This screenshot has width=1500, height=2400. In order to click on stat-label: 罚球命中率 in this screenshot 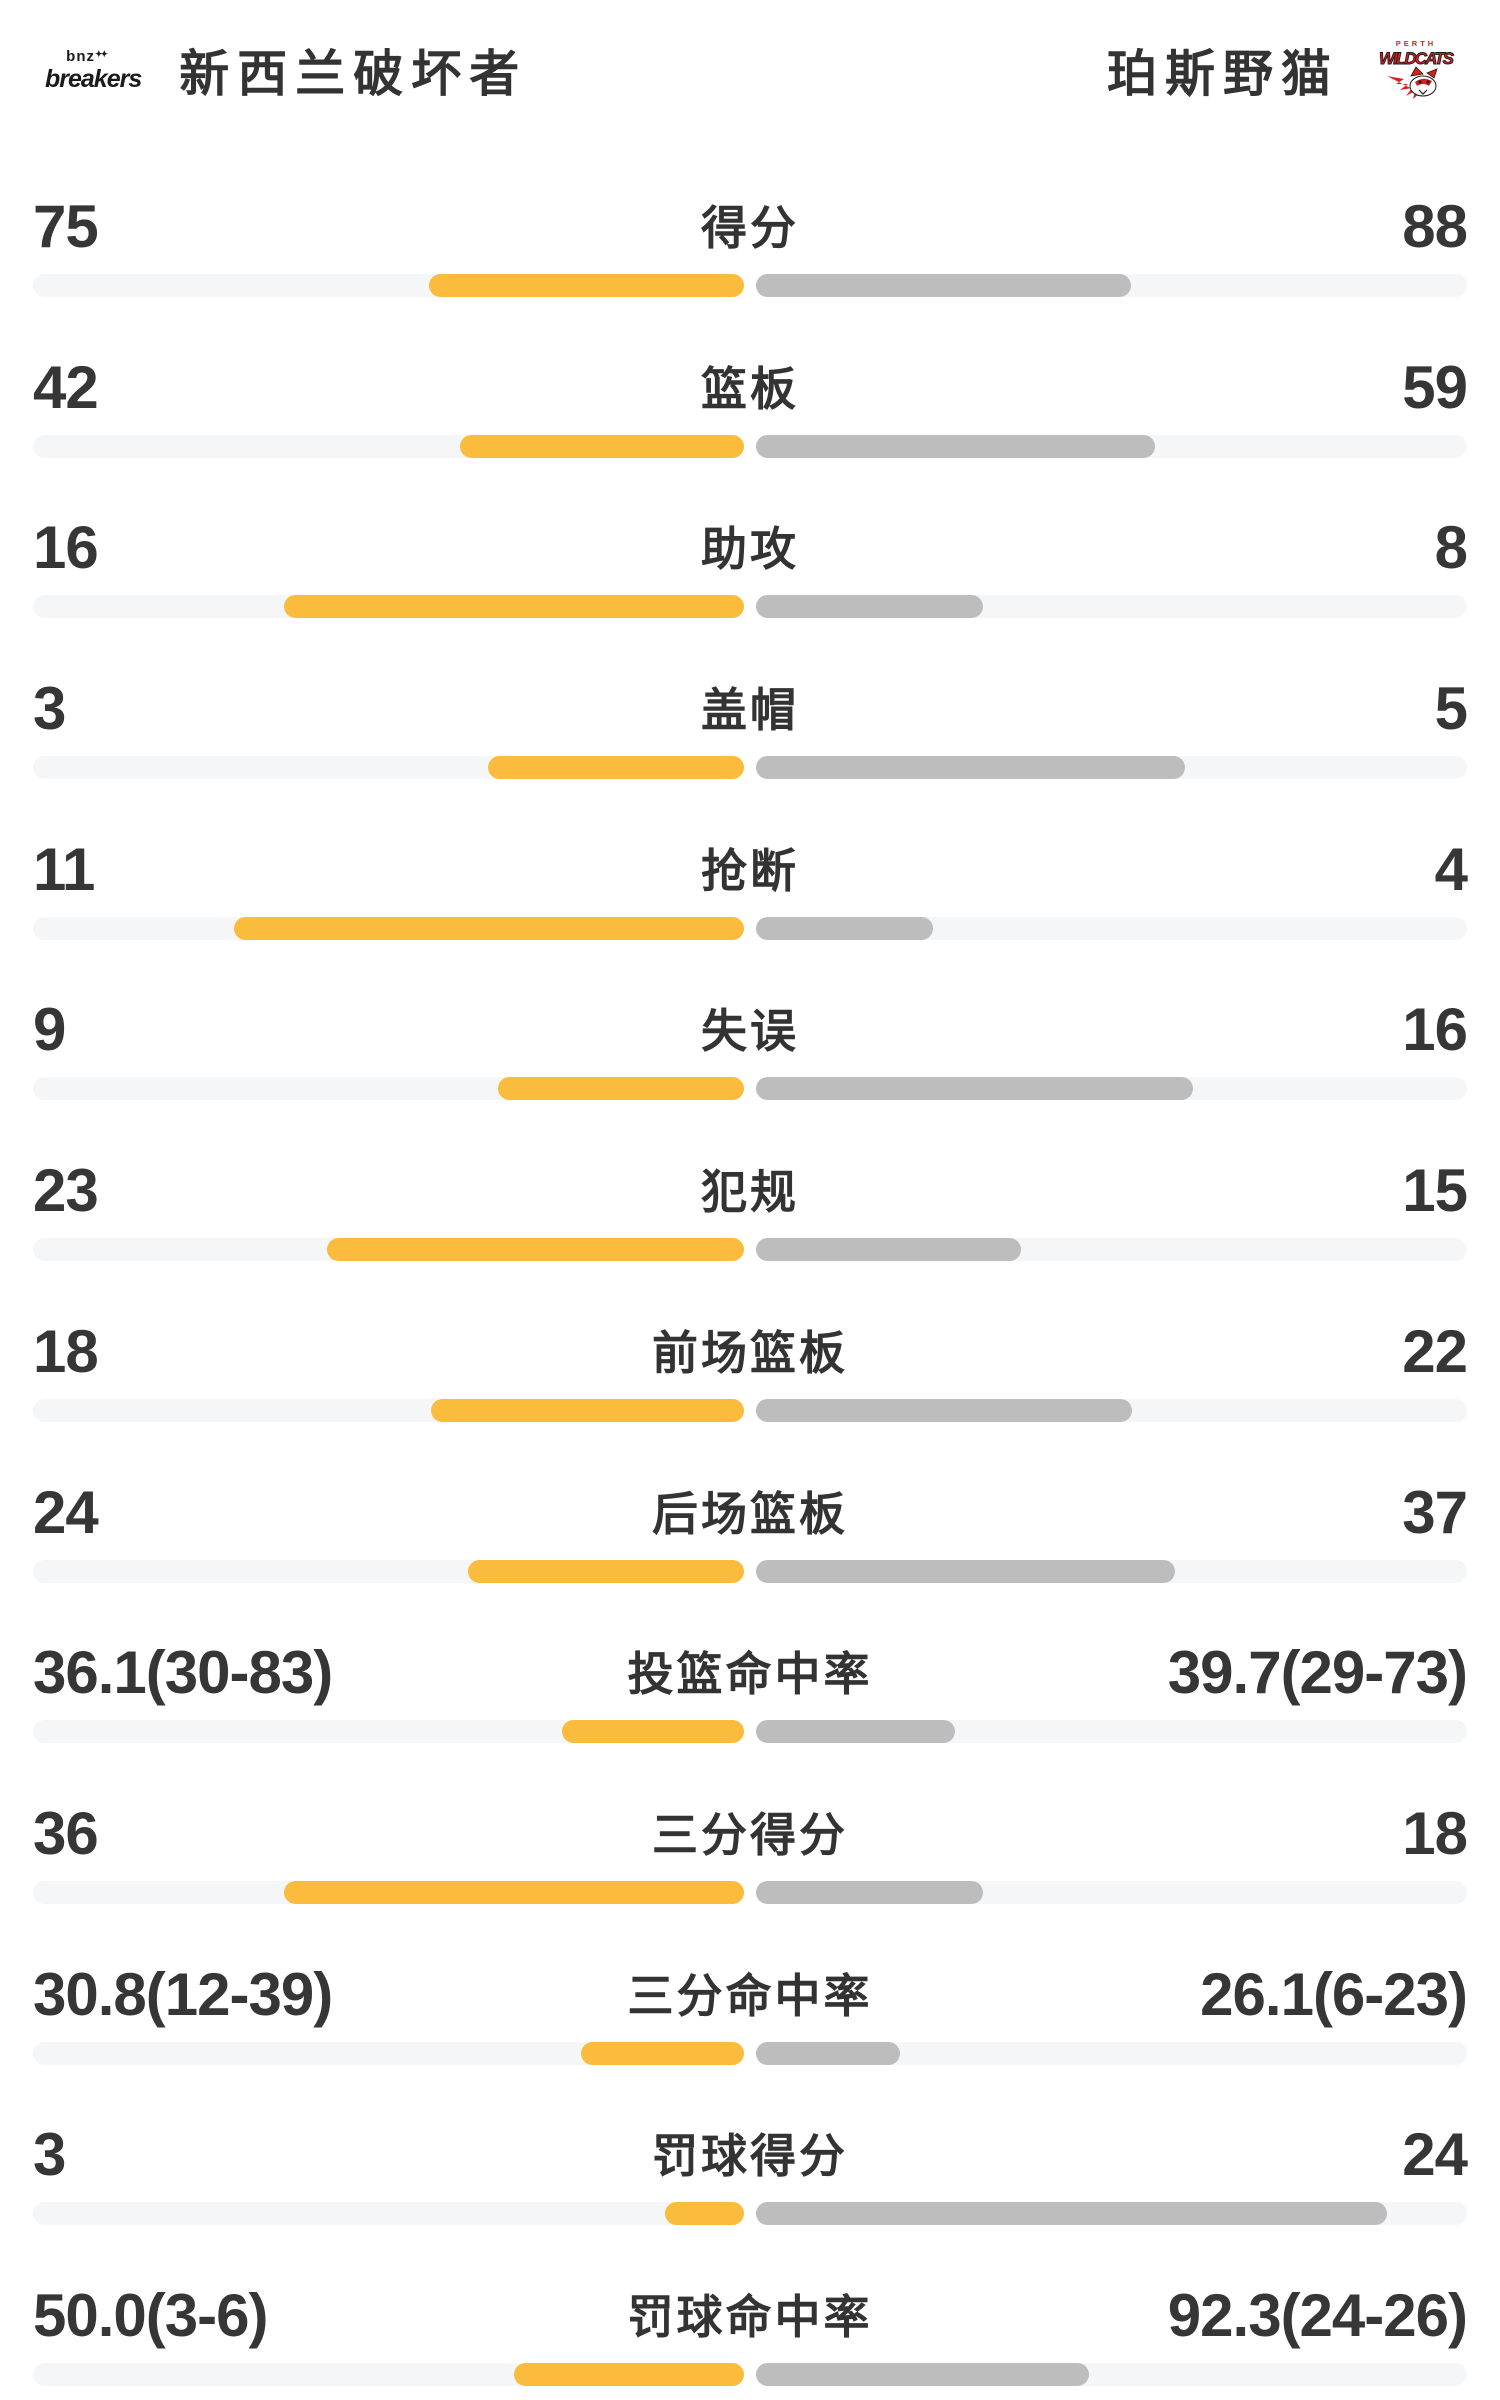, I will do `click(750, 2316)`.